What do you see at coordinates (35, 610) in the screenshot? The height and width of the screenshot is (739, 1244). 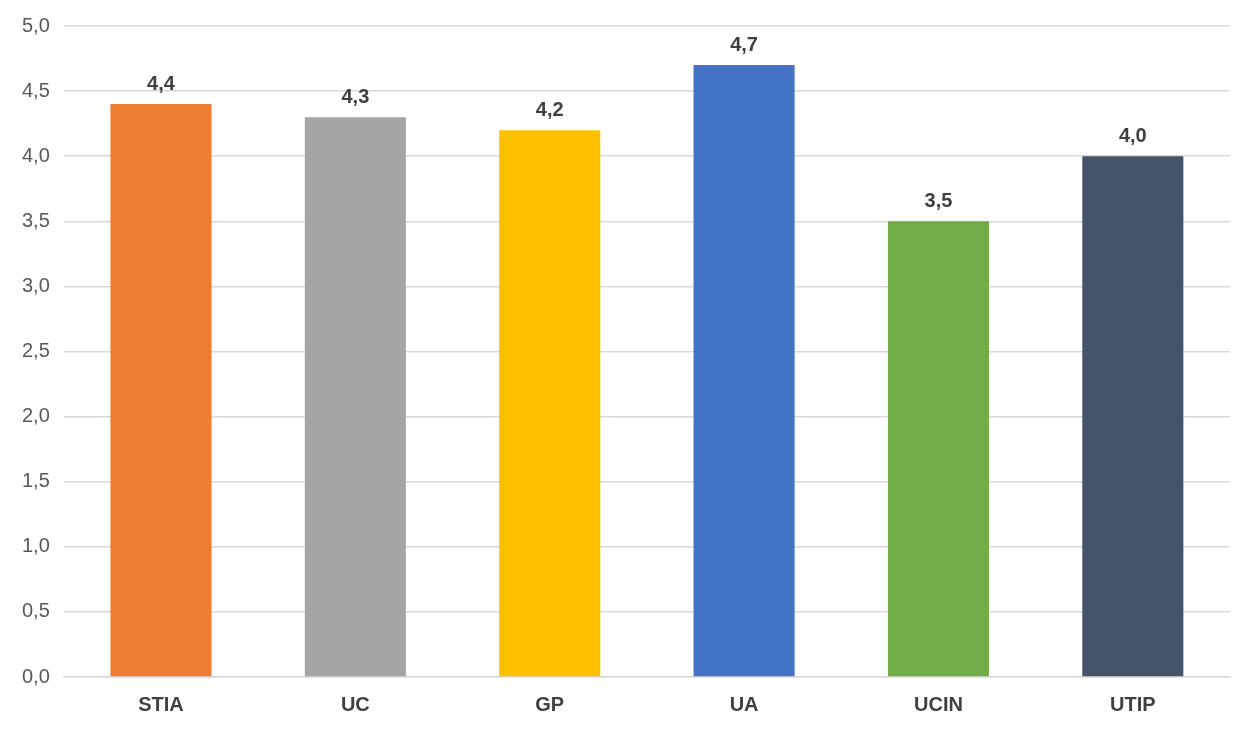 I see `y-tick-label: 0,5` at bounding box center [35, 610].